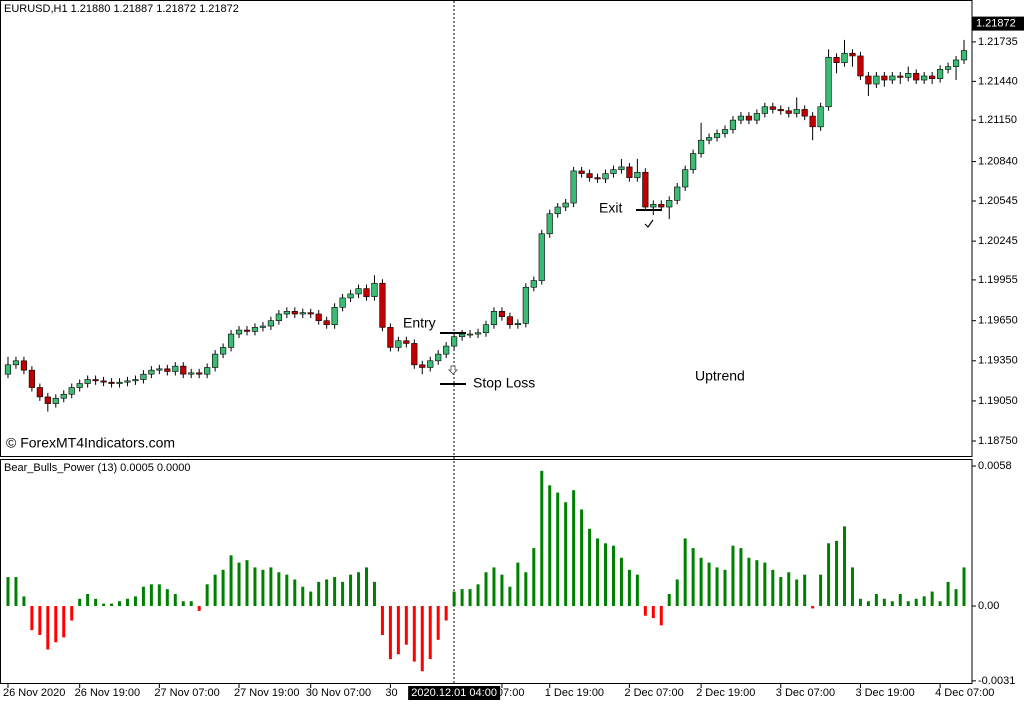 The width and height of the screenshot is (1024, 704). I want to click on last-price-box, so click(998, 23).